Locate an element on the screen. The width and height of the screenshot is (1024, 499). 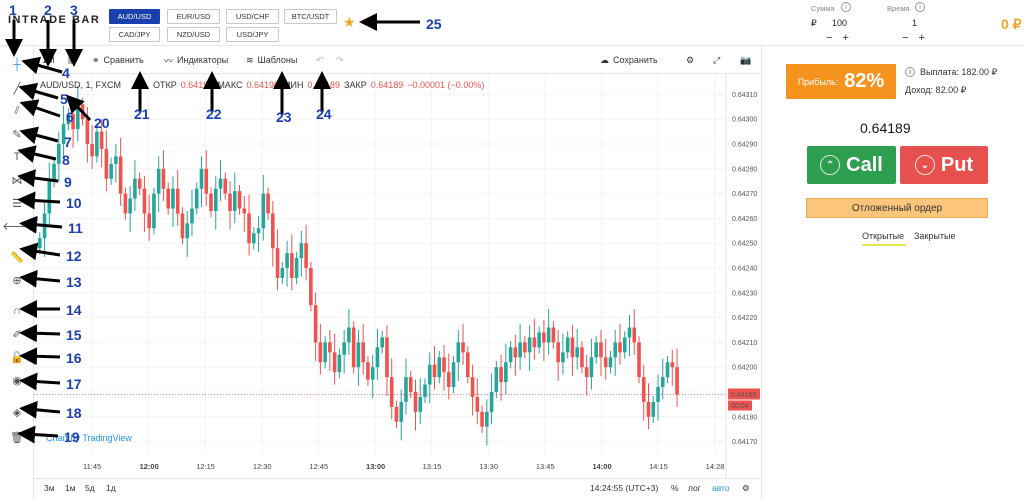
text-icon: T is located at coordinates (17, 157).